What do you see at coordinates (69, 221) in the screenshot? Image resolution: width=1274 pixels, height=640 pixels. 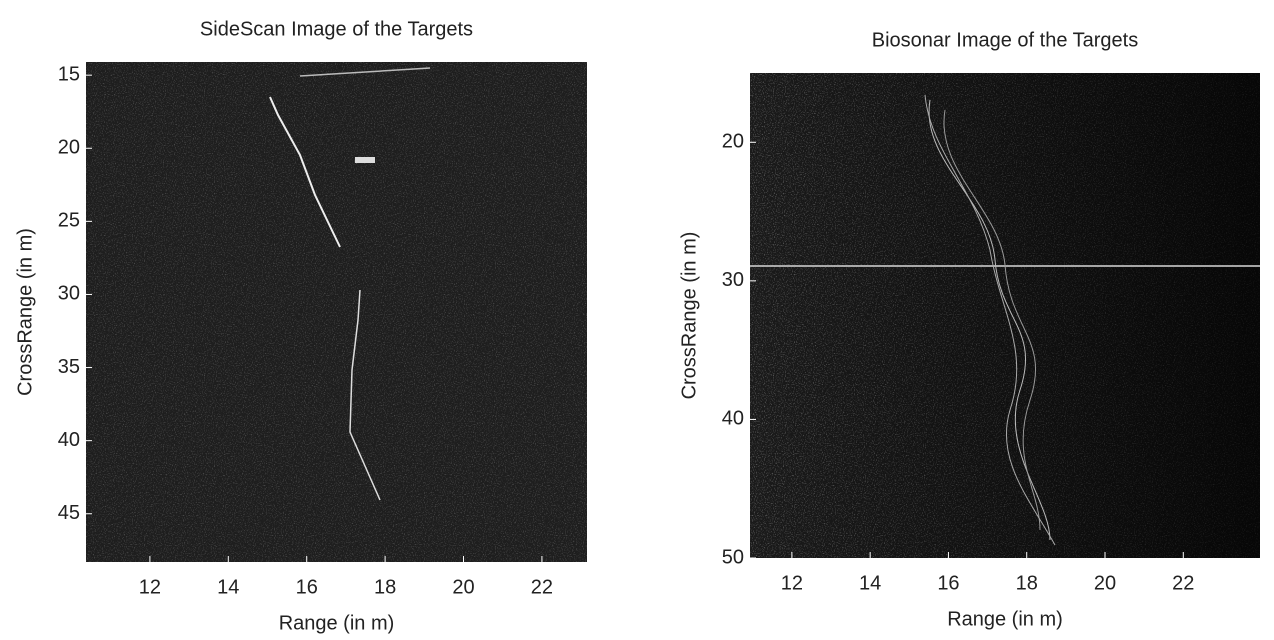 I see `y-tick-label: 25` at bounding box center [69, 221].